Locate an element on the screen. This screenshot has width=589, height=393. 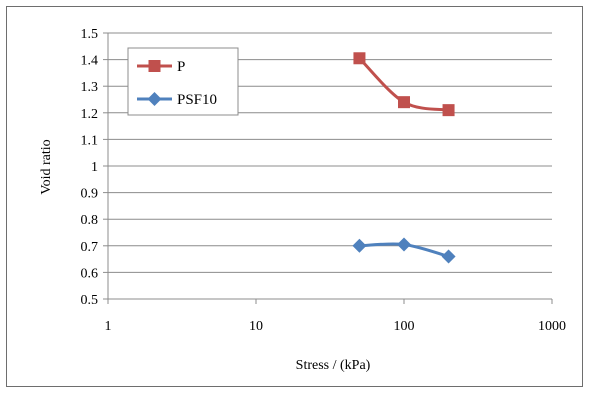
series-p is located at coordinates (404, 84).